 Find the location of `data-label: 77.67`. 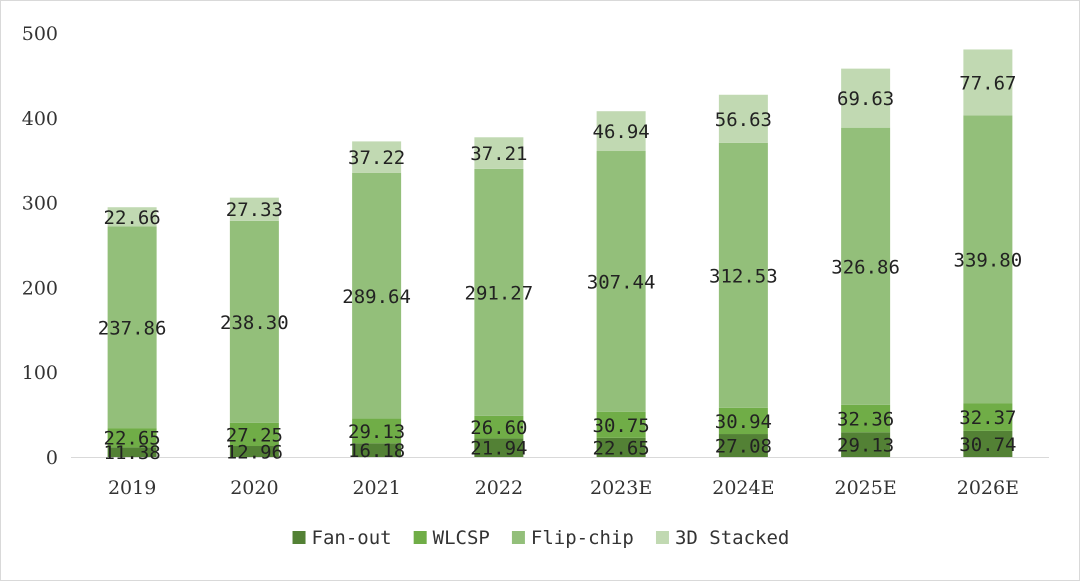

data-label: 77.67 is located at coordinates (987, 83).